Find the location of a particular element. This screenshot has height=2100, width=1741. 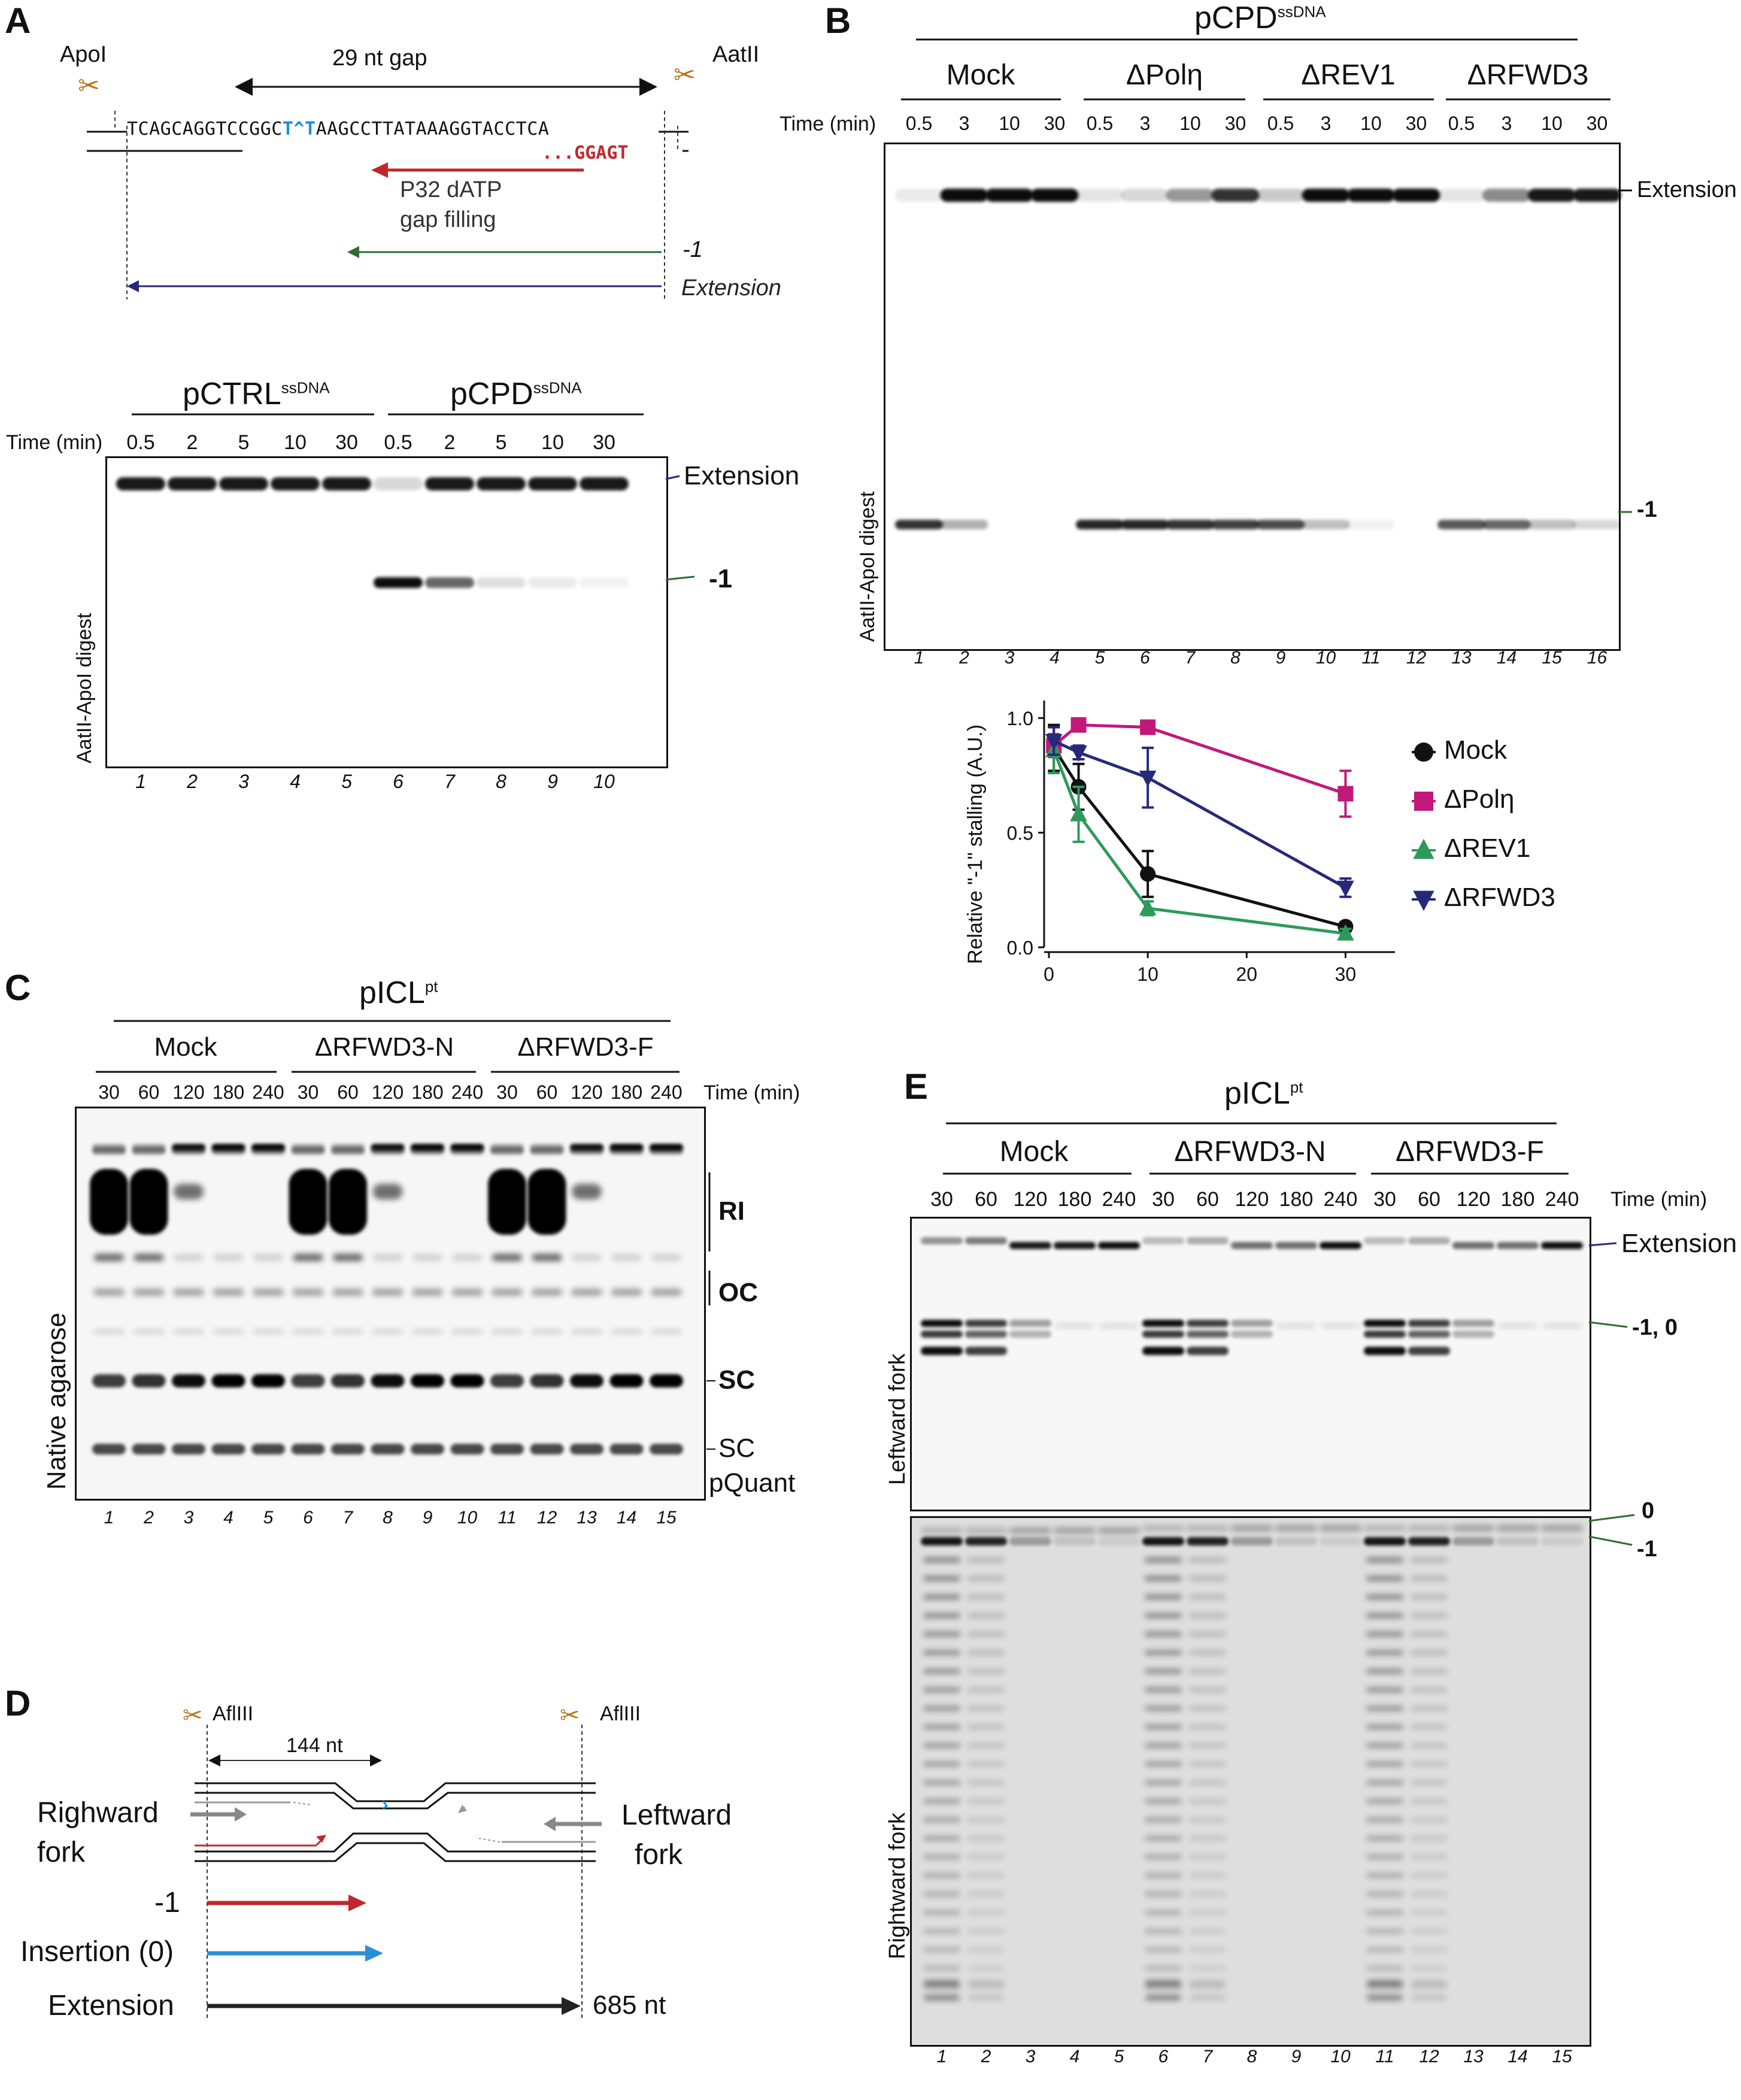

scissors-icon: ✂ is located at coordinates (193, 1715).